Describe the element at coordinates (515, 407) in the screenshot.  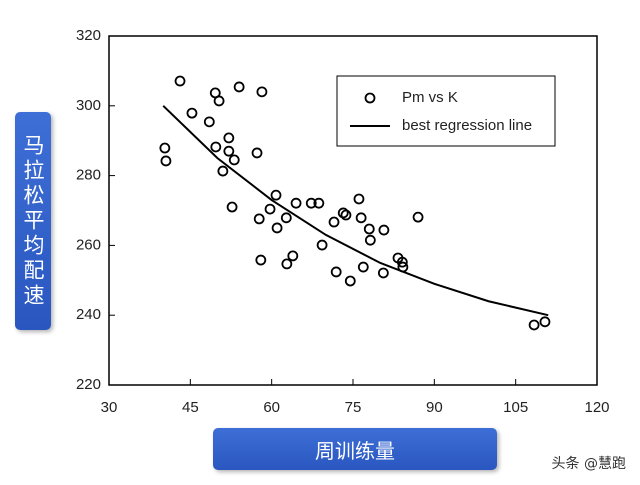
I see `x-tick-label: 105` at that location.